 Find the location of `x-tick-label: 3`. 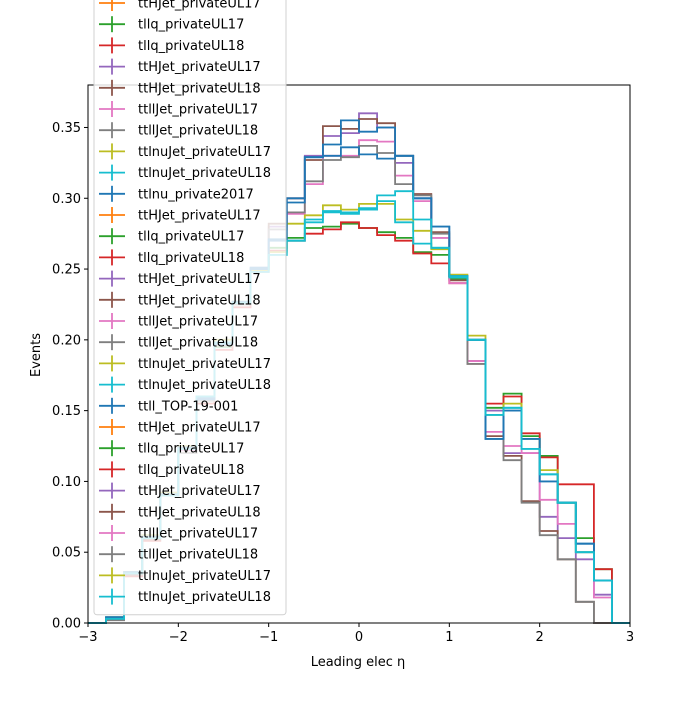

x-tick-label: 3 is located at coordinates (630, 637).